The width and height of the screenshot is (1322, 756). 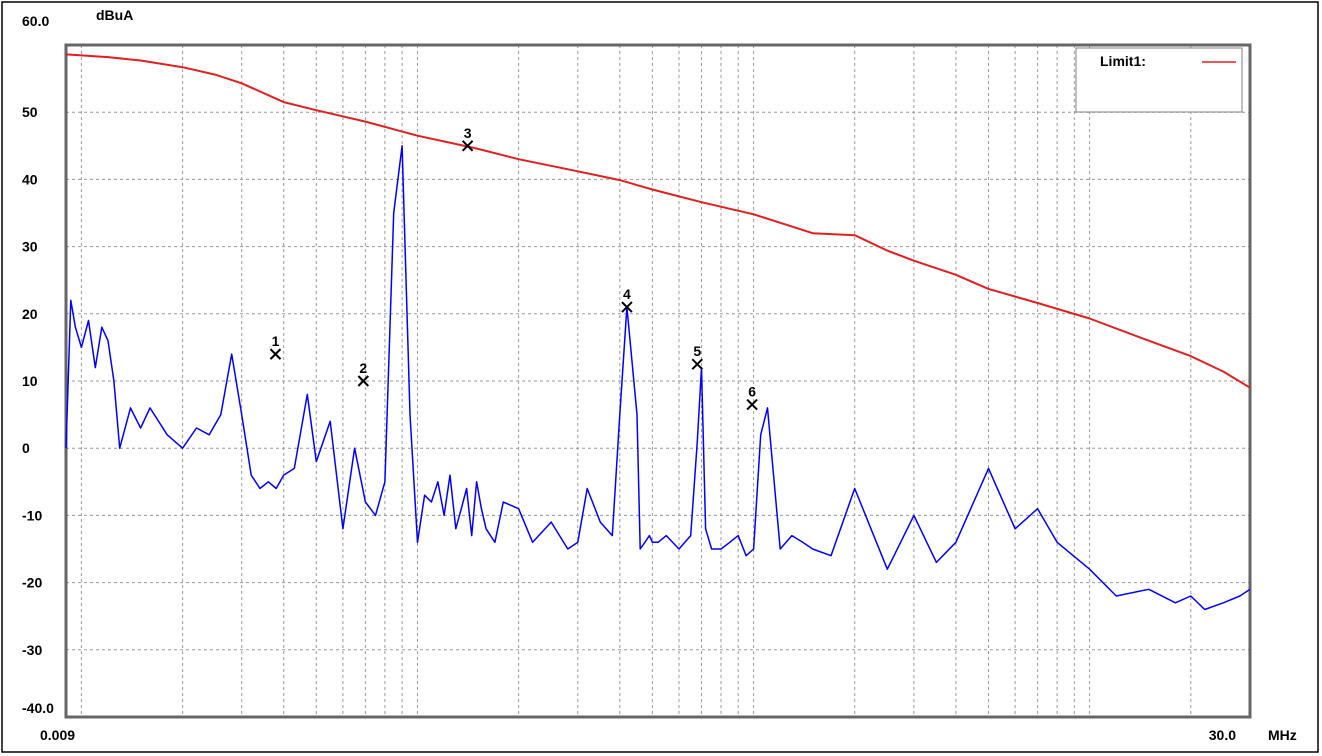 What do you see at coordinates (30, 314) in the screenshot?
I see `y-tick-label: 20` at bounding box center [30, 314].